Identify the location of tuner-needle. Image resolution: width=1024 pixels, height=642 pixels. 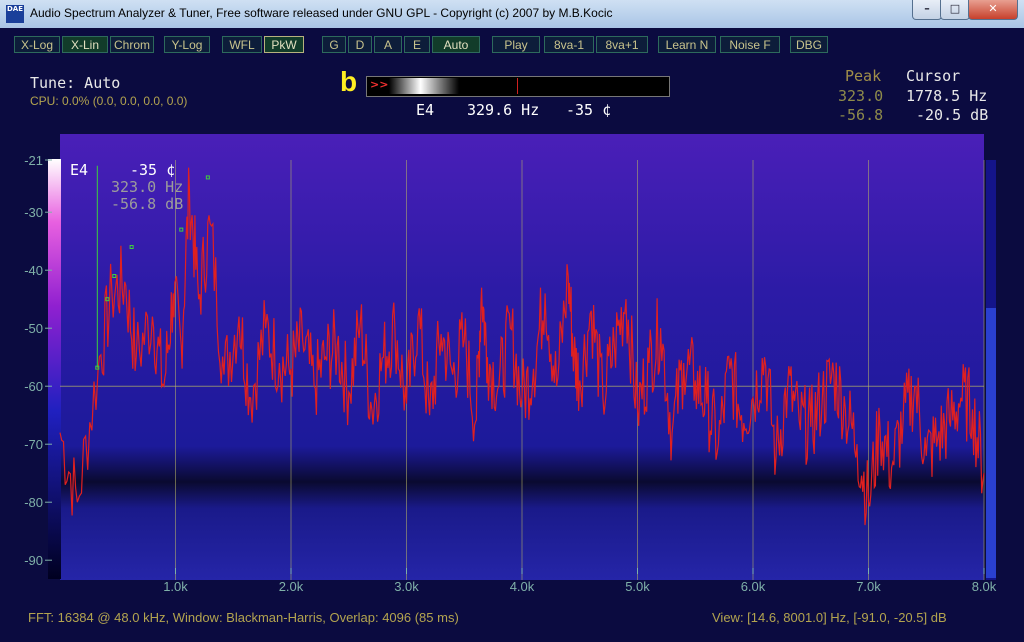
(517, 86).